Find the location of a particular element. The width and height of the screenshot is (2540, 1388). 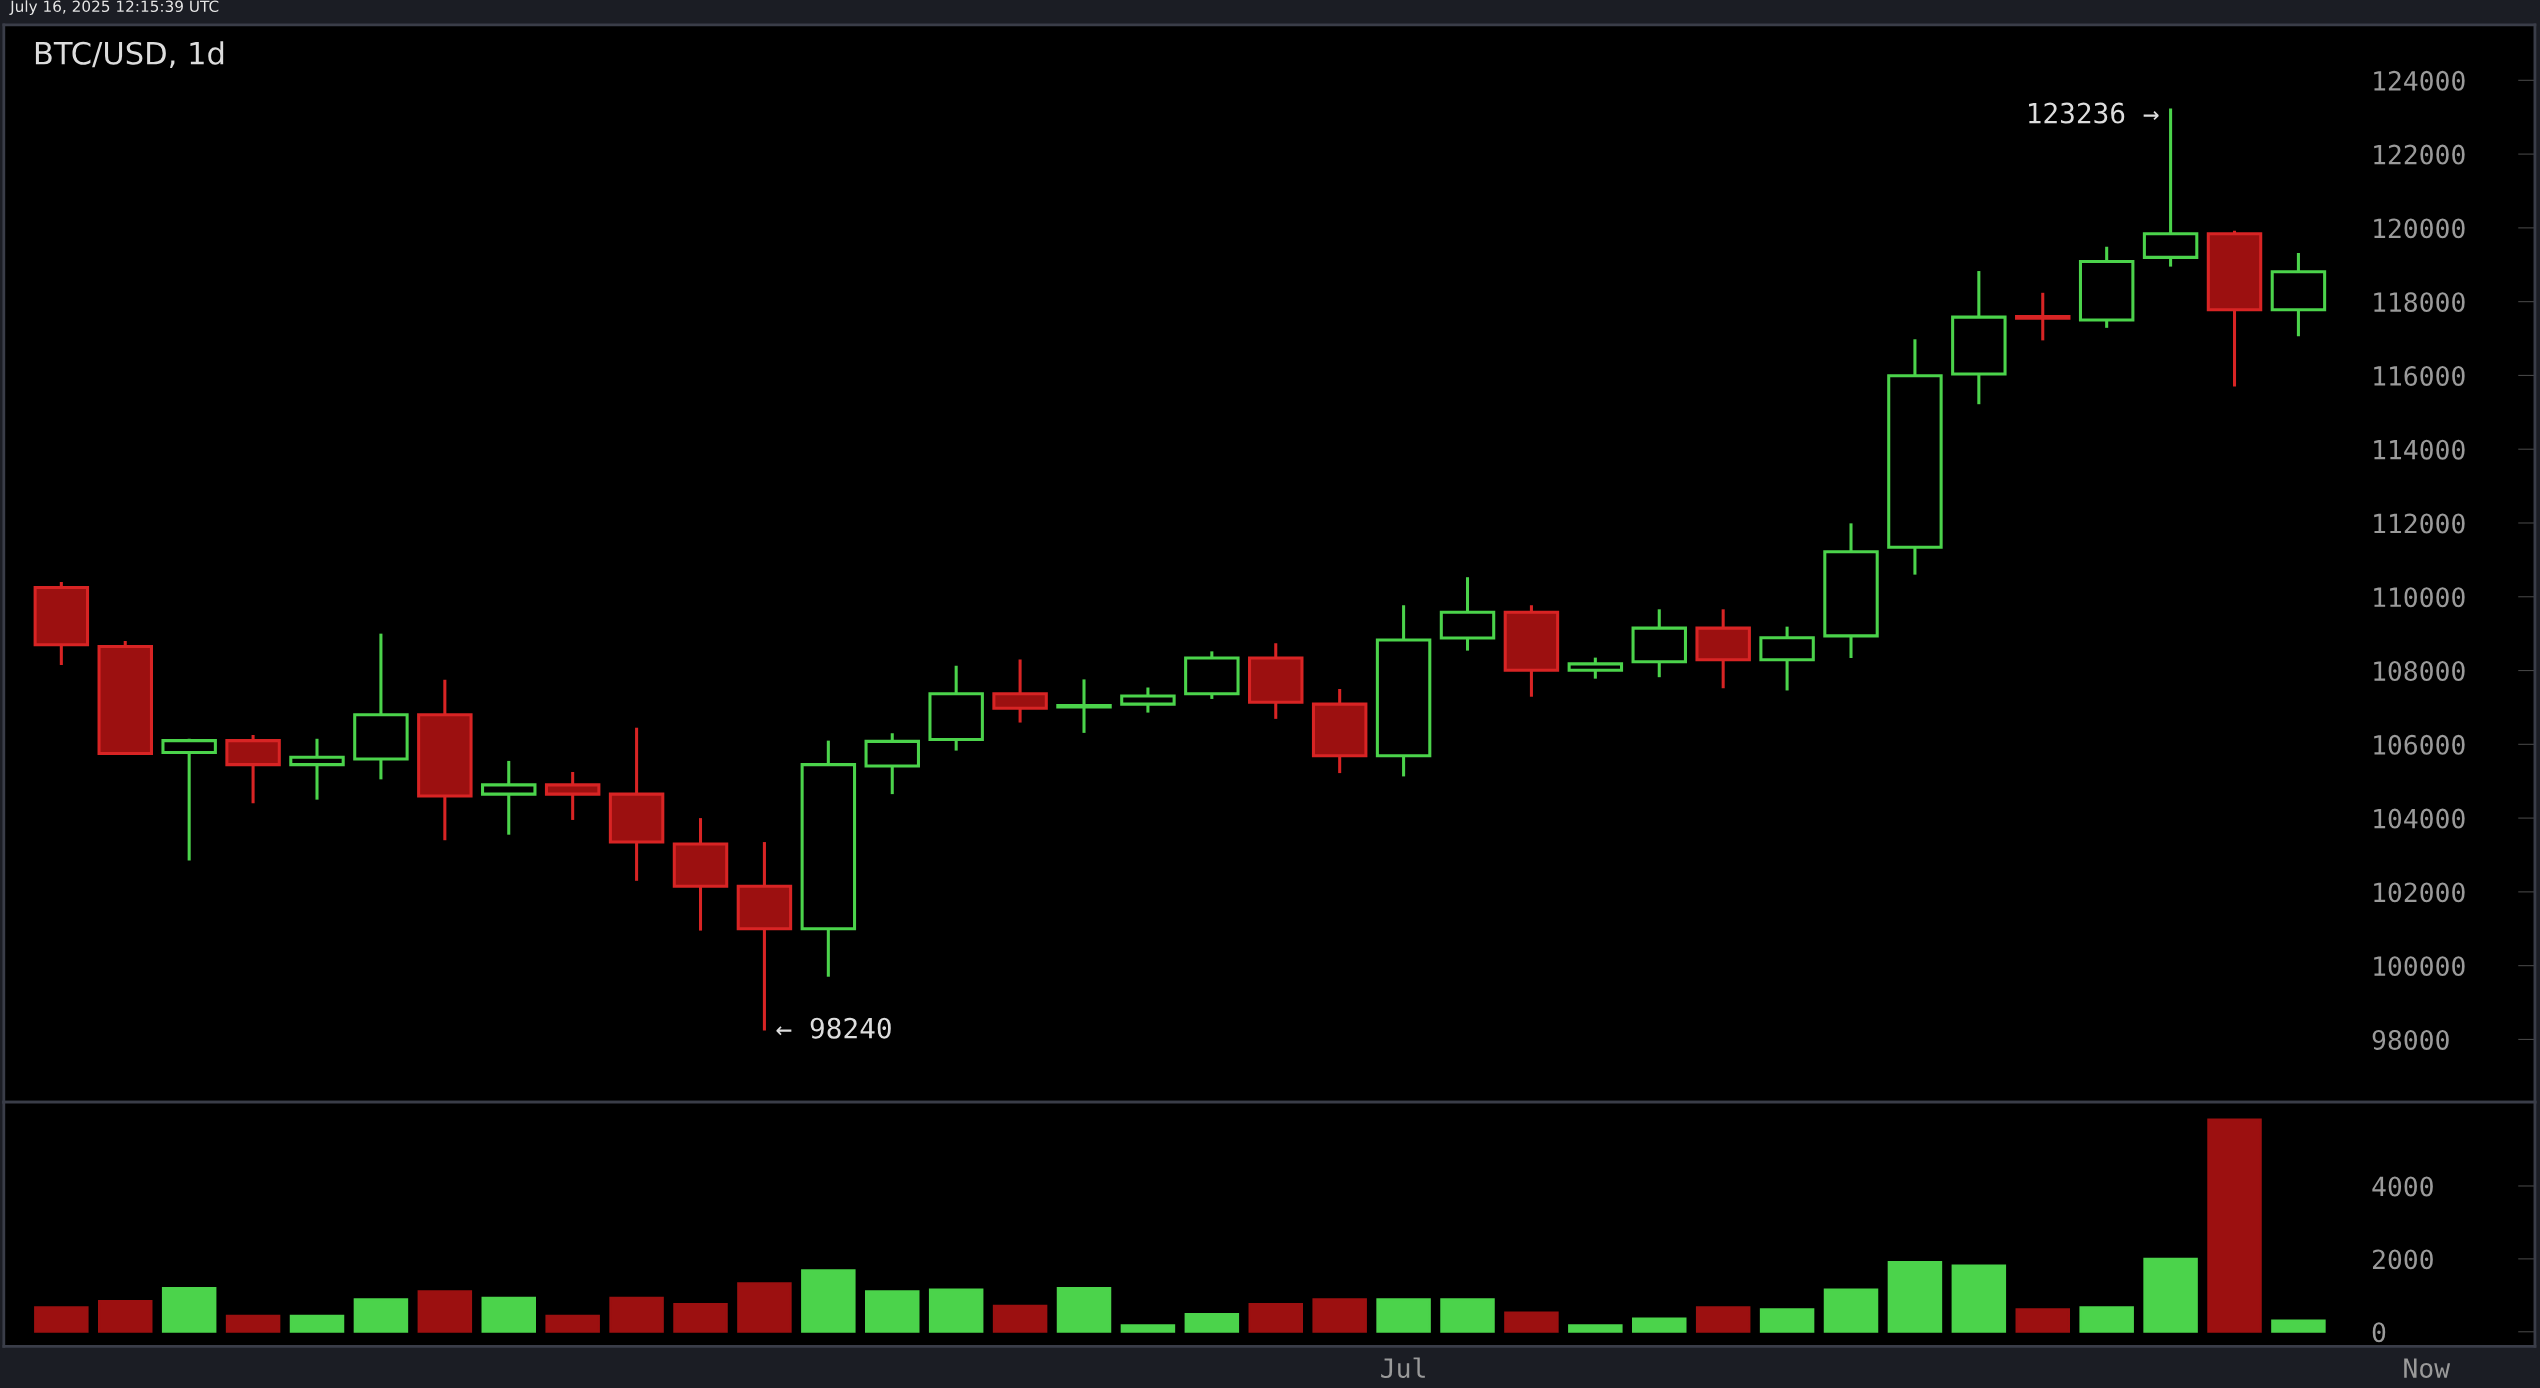

y-tick-label: 104000 is located at coordinates (2419, 818).